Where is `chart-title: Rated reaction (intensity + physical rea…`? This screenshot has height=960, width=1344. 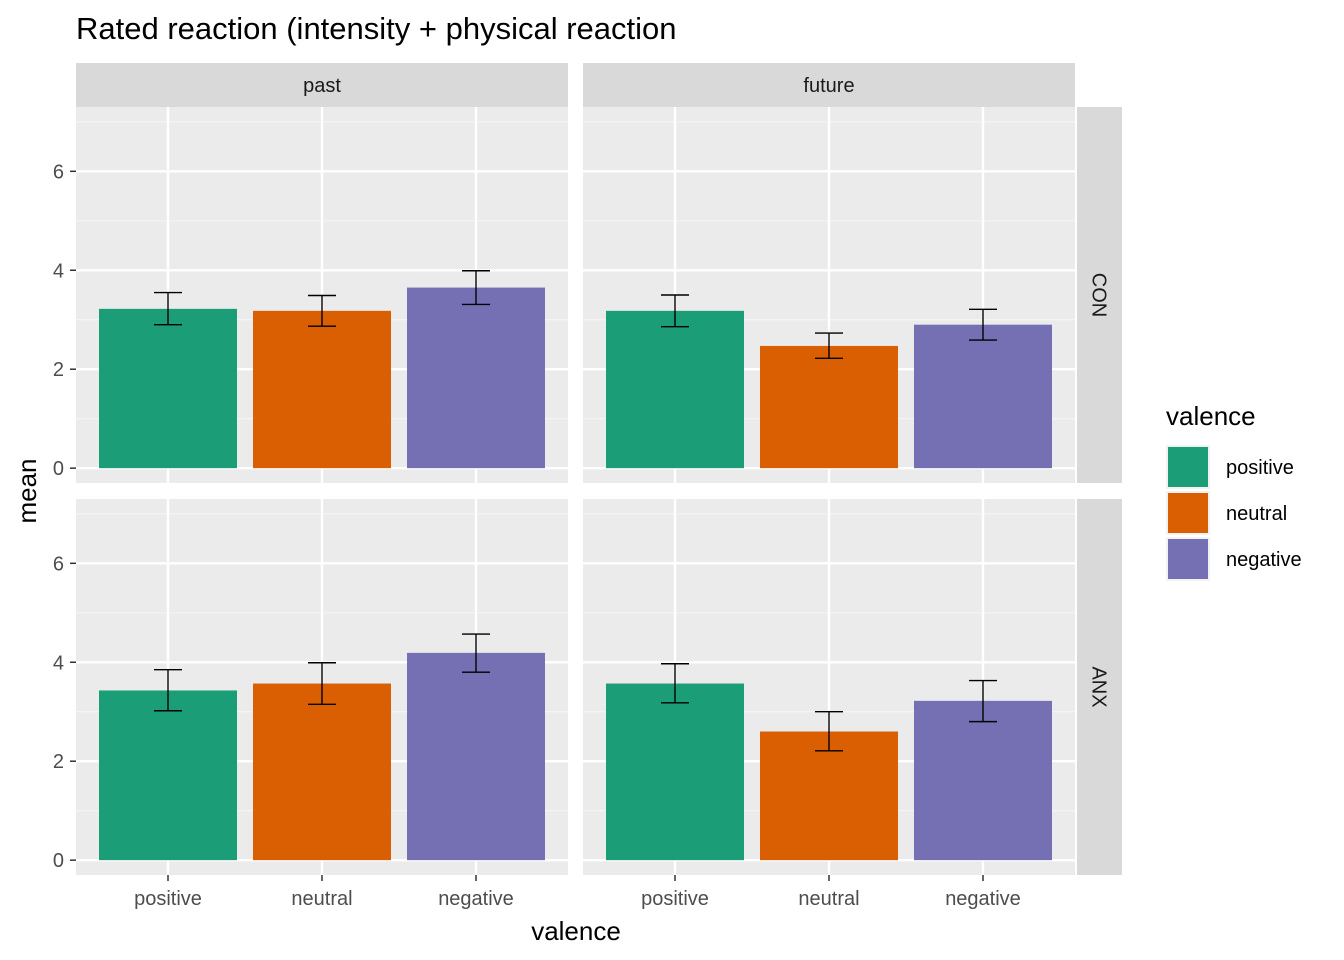 chart-title: Rated reaction (intensity + physical rea… is located at coordinates (376, 28).